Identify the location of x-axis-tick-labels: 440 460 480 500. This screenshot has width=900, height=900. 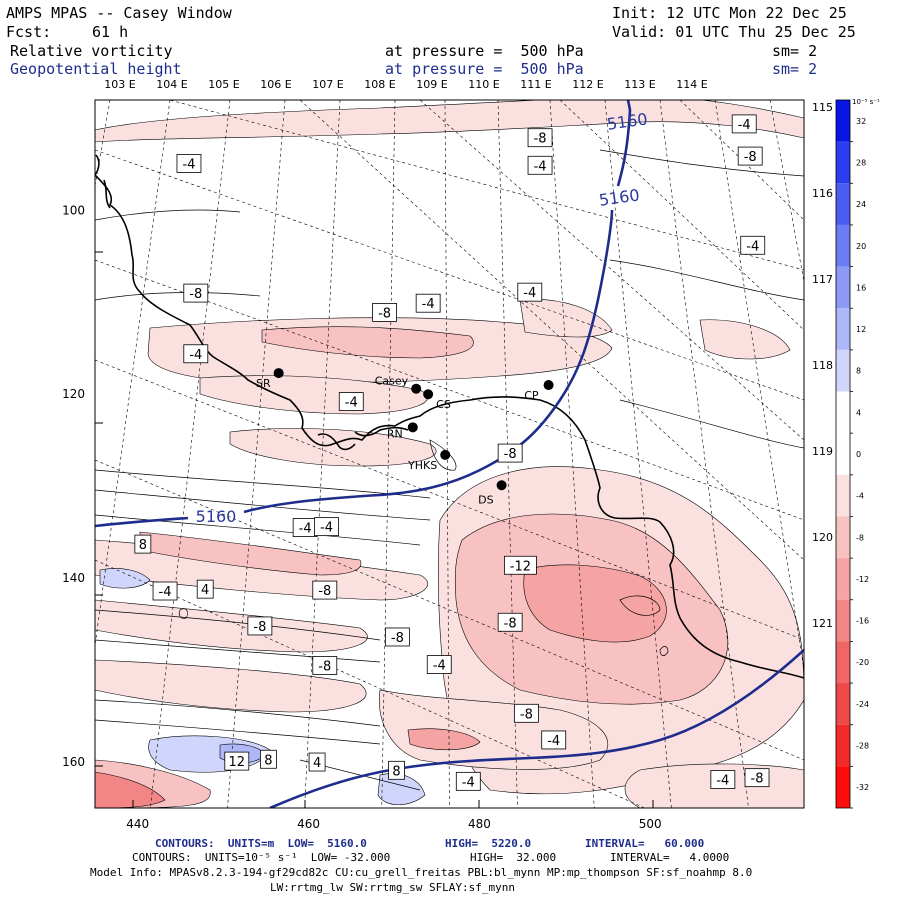
(393, 824).